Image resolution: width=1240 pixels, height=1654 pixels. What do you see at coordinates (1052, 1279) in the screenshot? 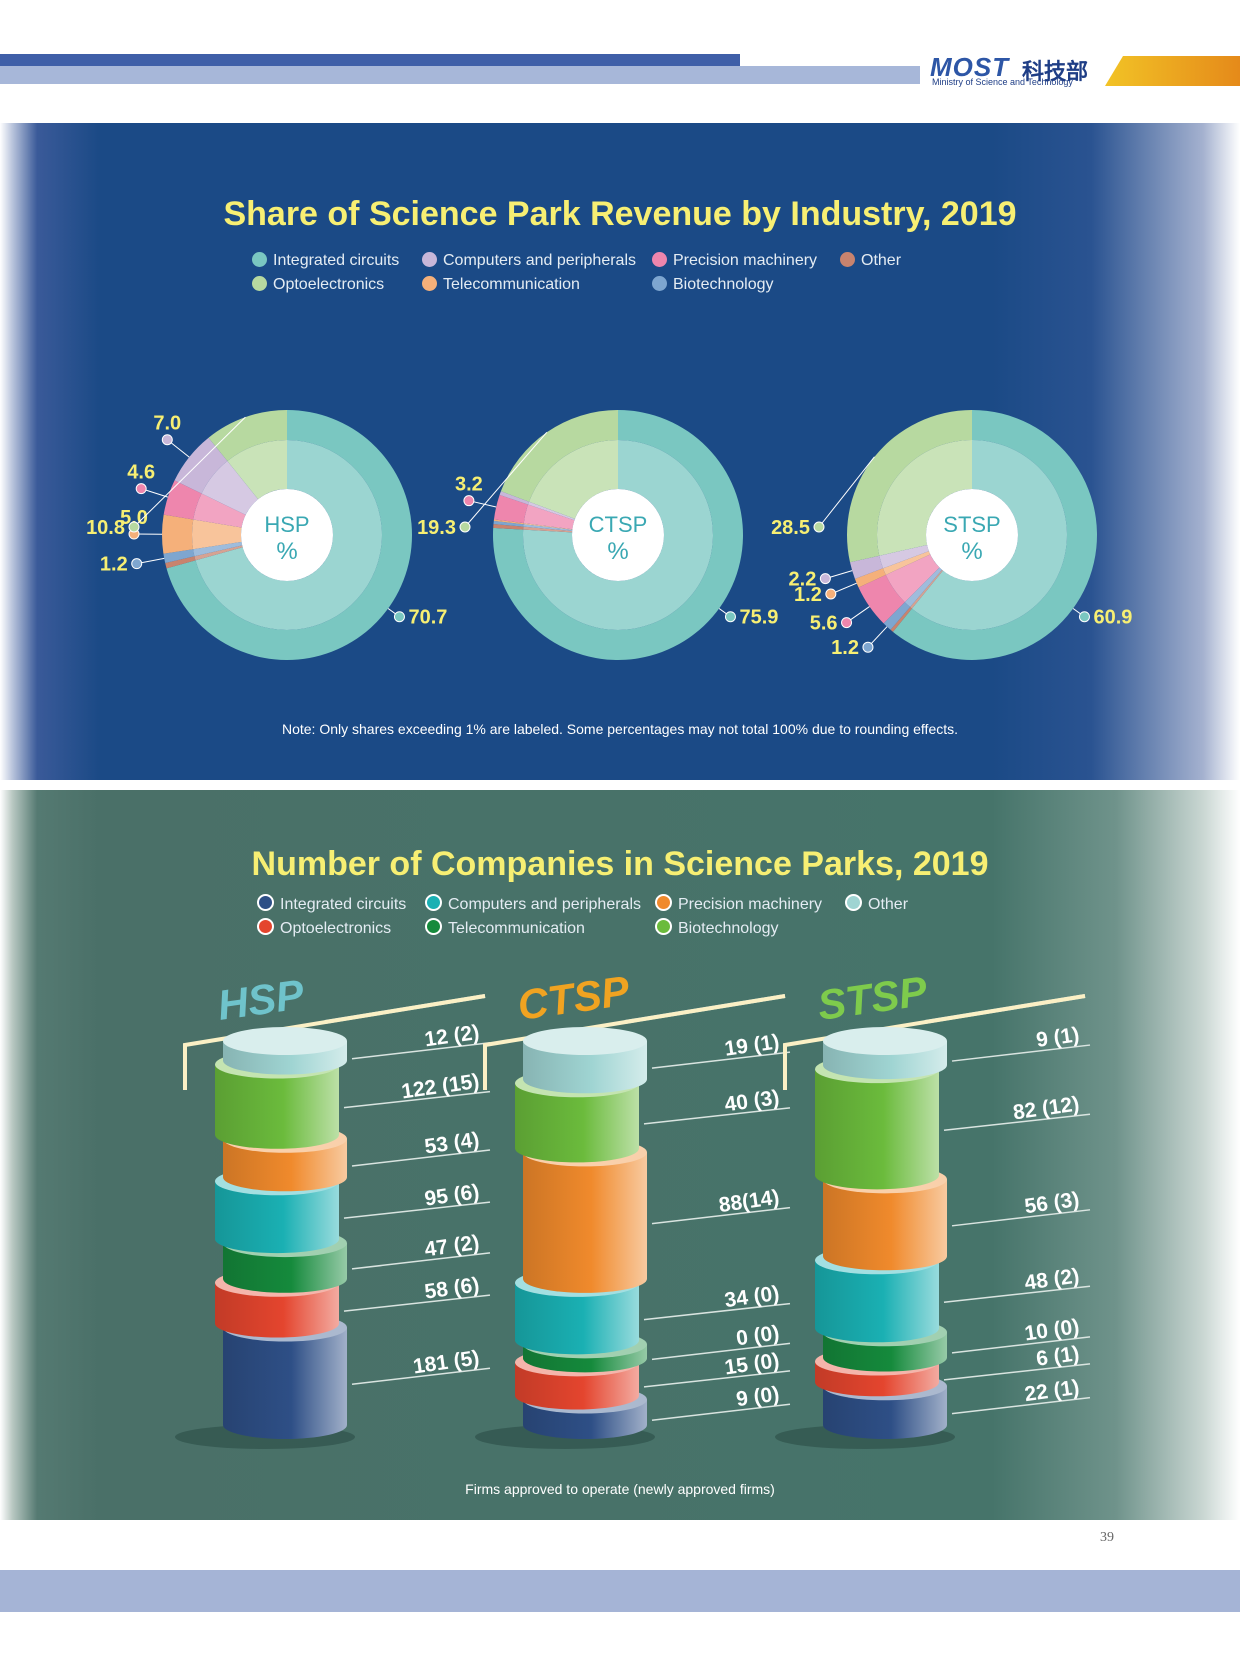
I see `segment-value-label: 48 (2)` at bounding box center [1052, 1279].